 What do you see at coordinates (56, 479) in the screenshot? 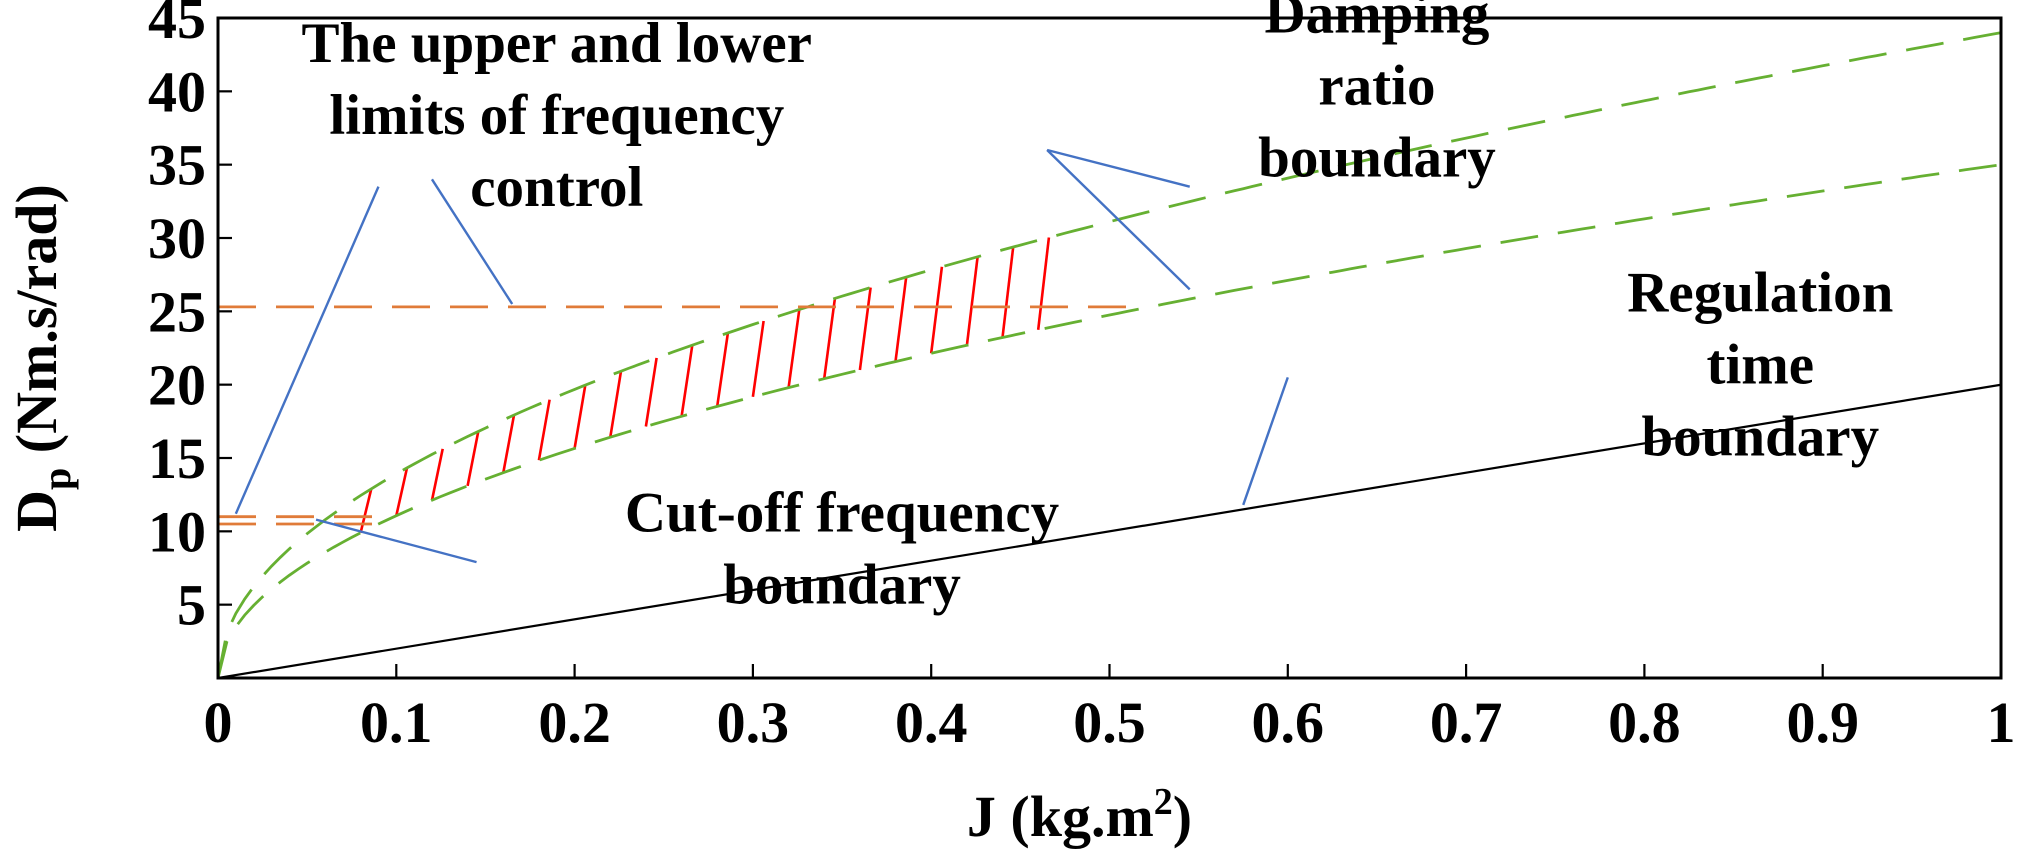
I see `y-axis-title-subscript: p` at bounding box center [56, 479].